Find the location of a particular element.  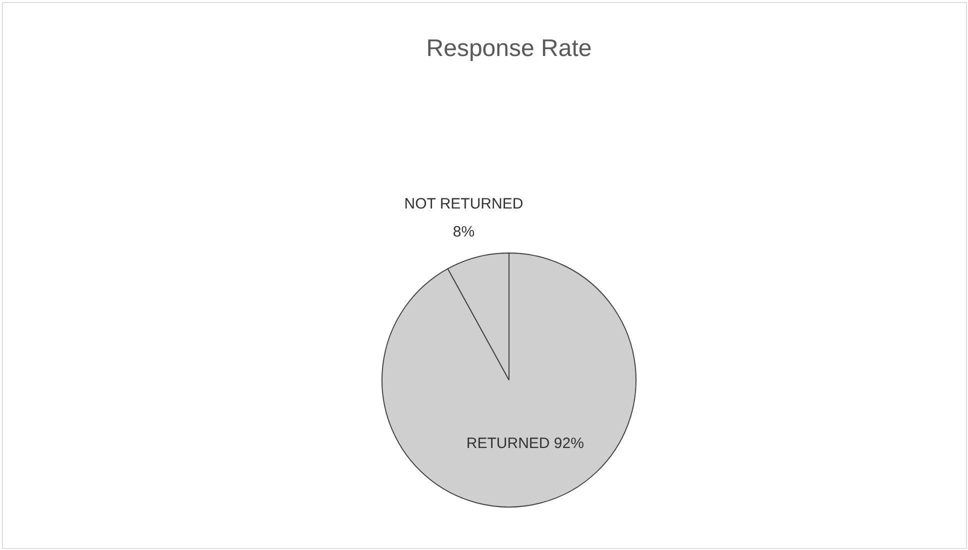

chart-title: Response Rate is located at coordinates (509, 48).